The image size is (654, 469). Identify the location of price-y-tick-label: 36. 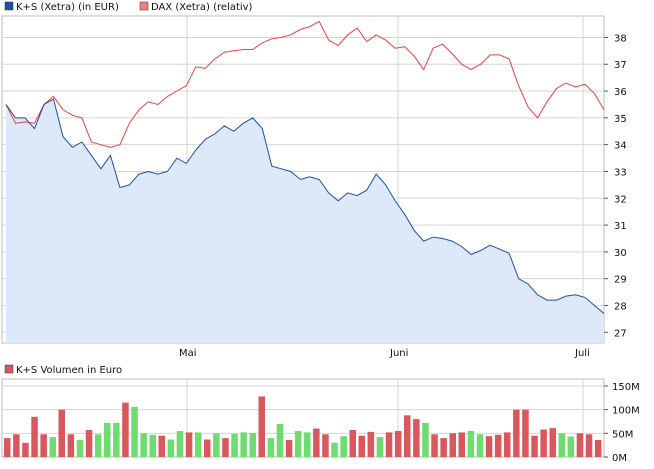
(620, 92).